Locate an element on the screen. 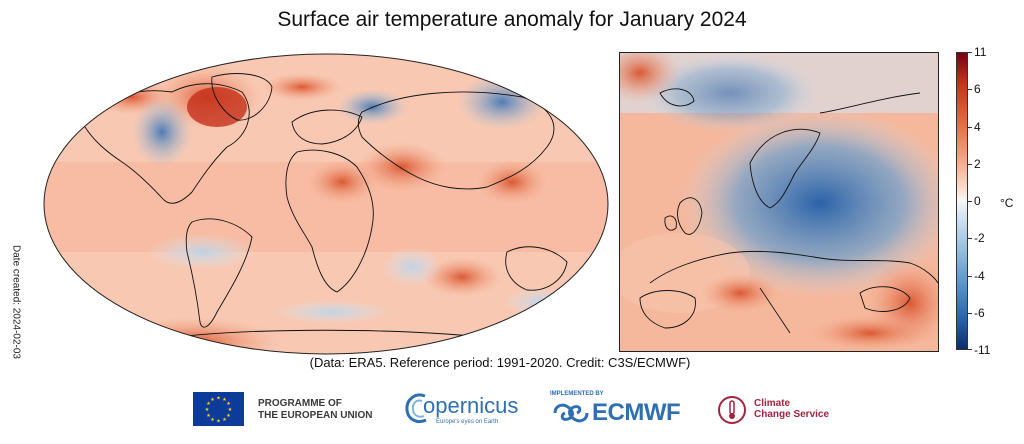 This screenshot has height=444, width=1024. colorbar-tick-label: 6 is located at coordinates (977, 89).